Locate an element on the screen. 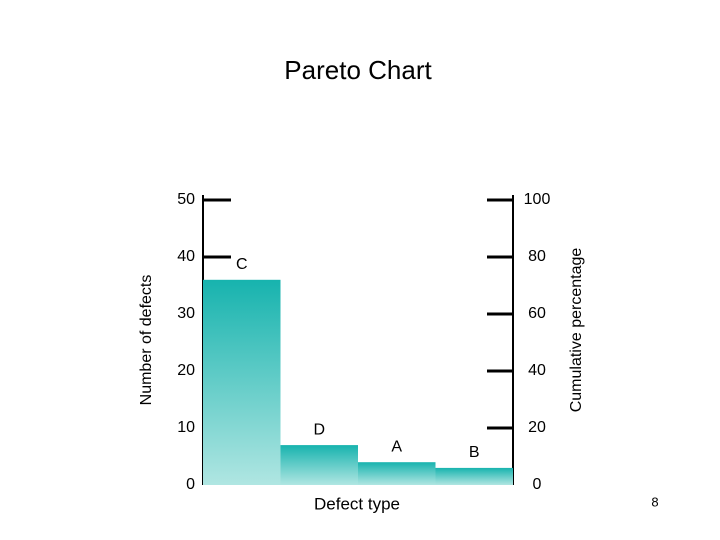 The height and width of the screenshot is (540, 720). y2-tick-label: 60 is located at coordinates (537, 313).